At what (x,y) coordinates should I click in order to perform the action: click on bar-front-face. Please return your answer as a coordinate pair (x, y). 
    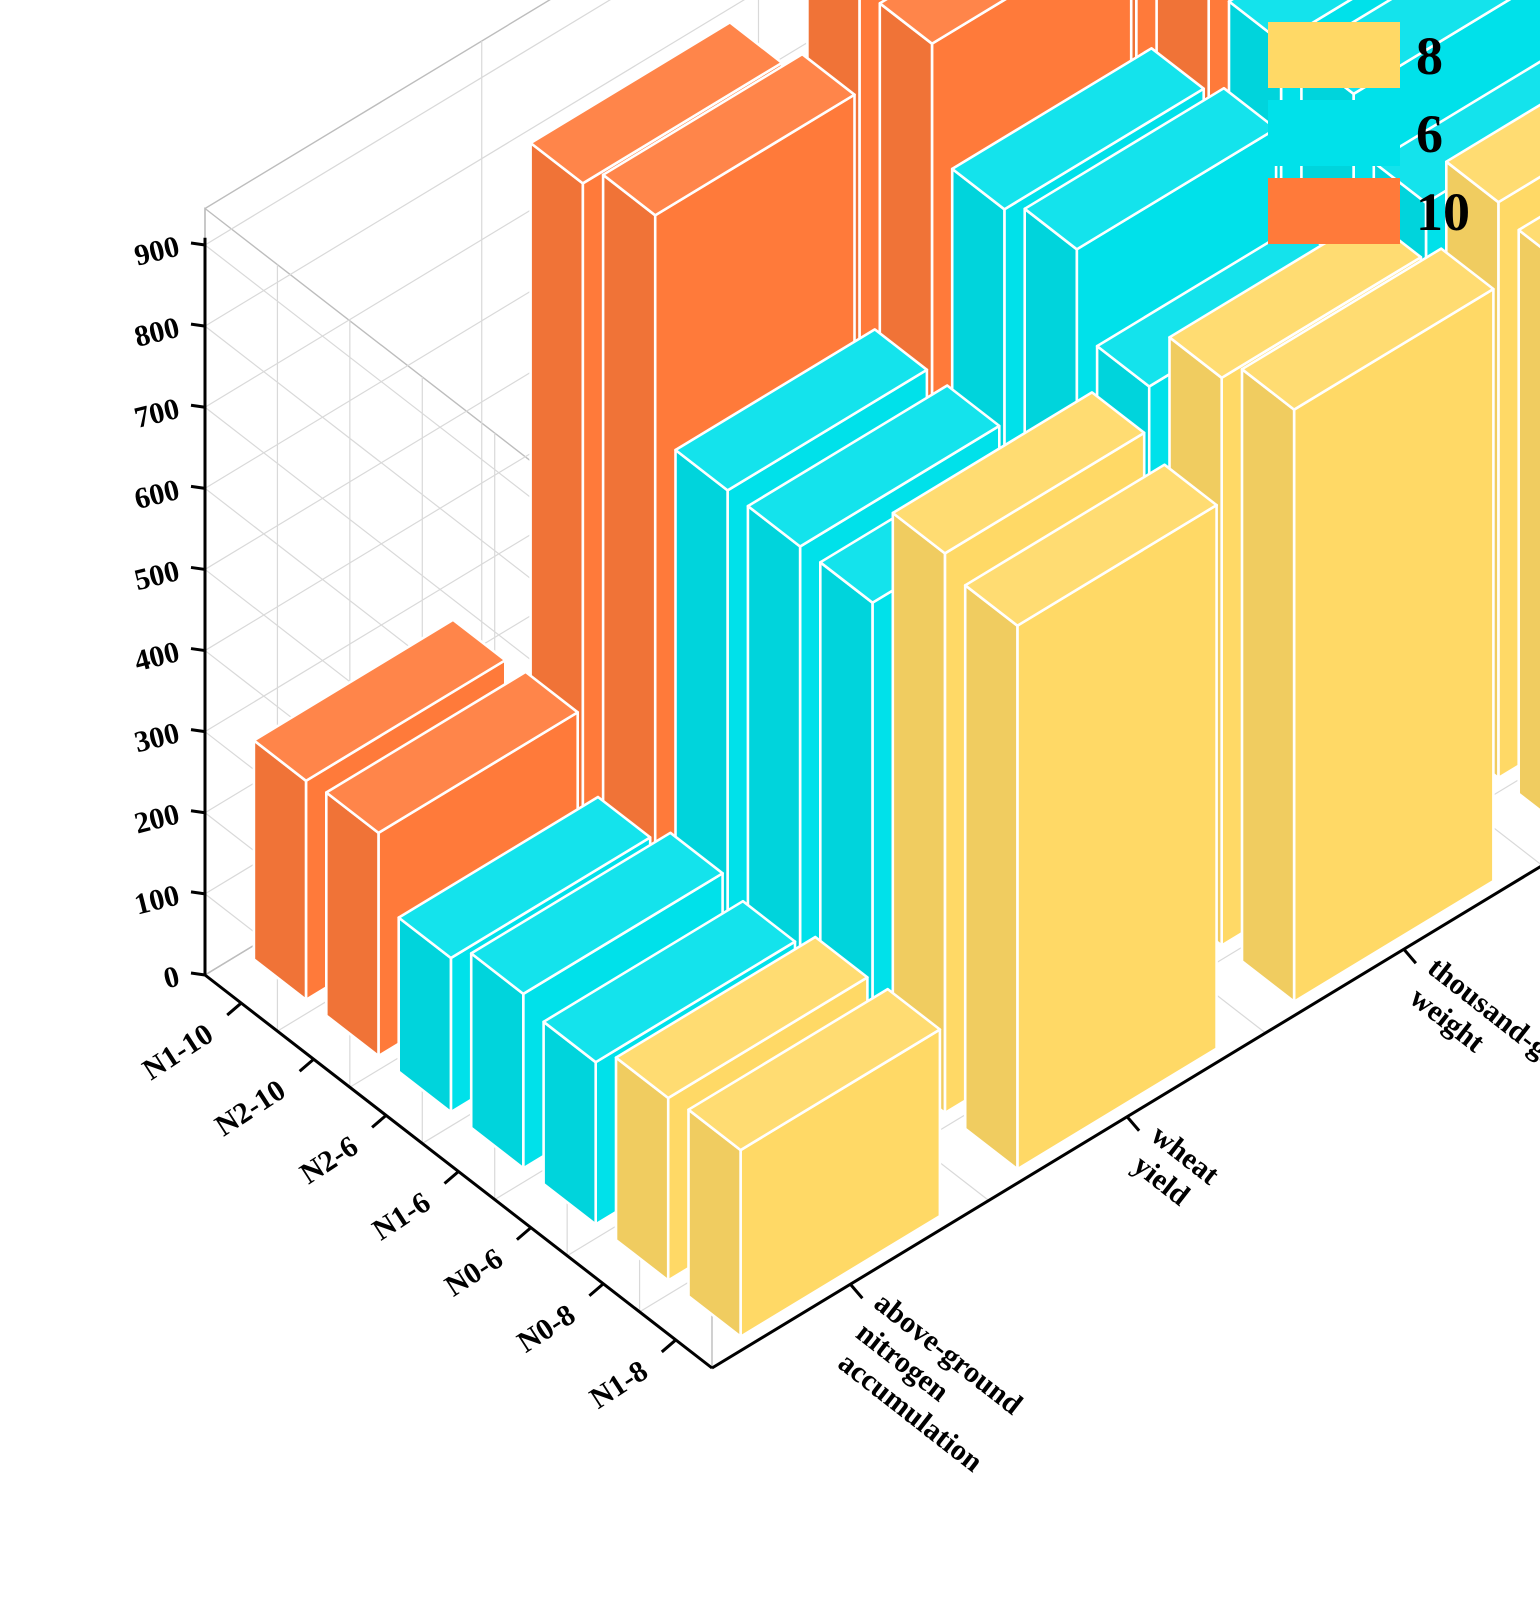
    Looking at the image, I should click on (1393, 645).